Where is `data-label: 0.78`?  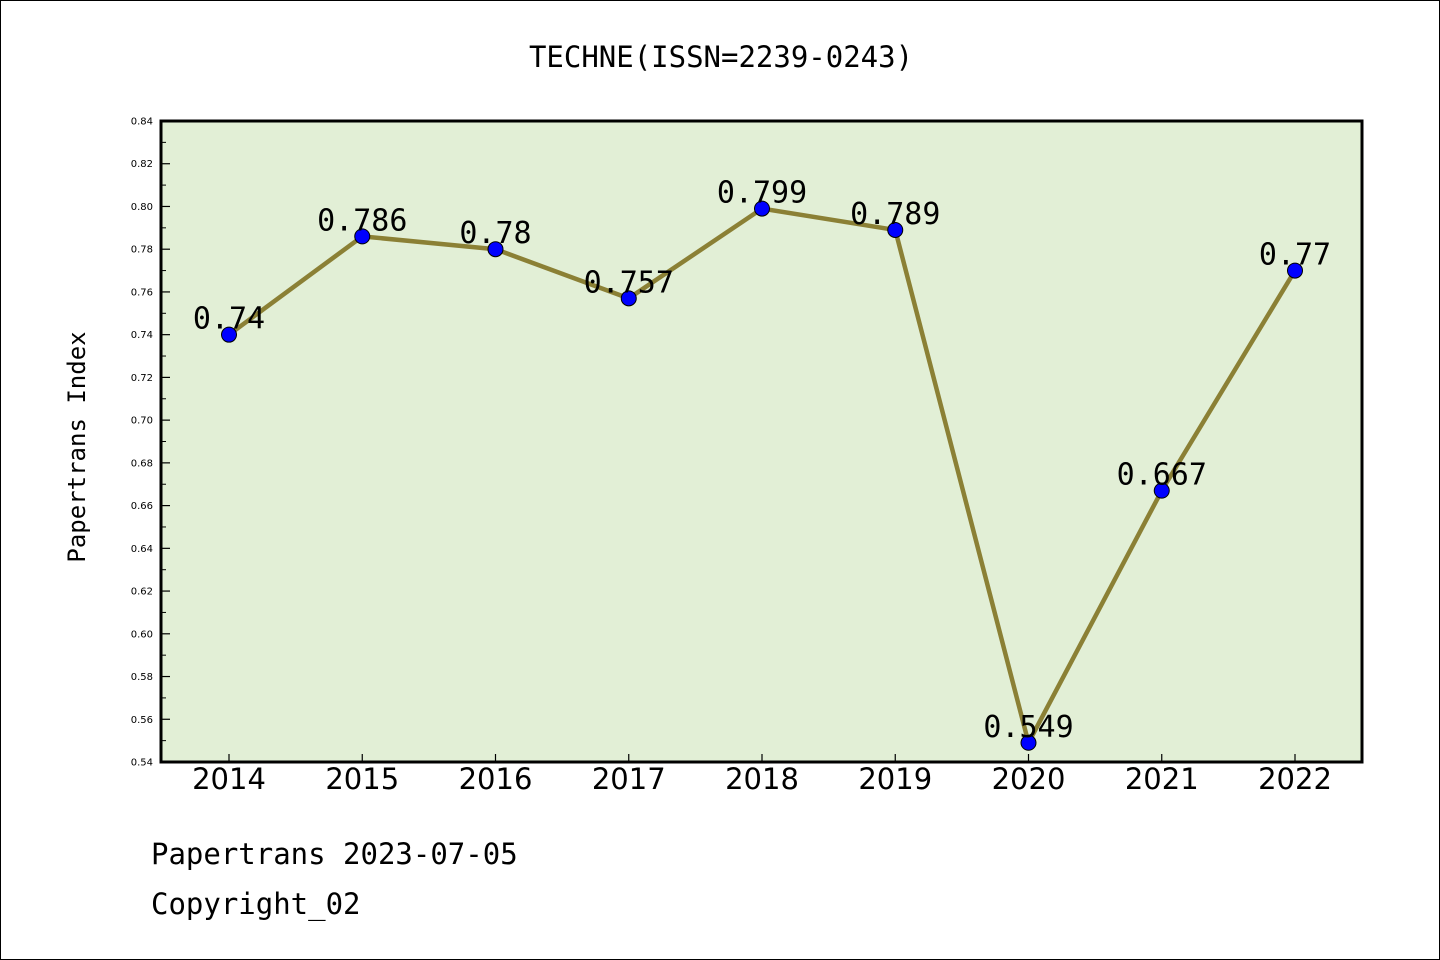 data-label: 0.78 is located at coordinates (495, 233).